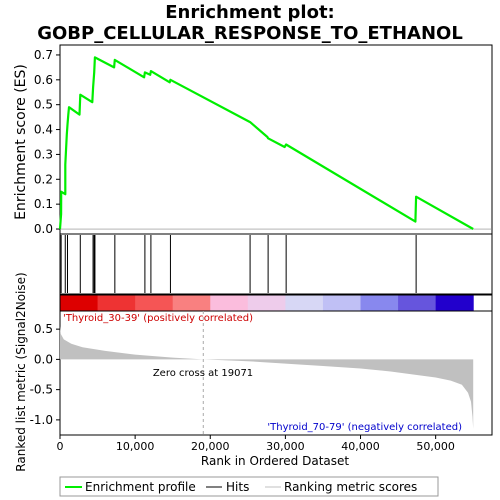 The height and width of the screenshot is (500, 500). I want to click on hits-panel, so click(276, 264).